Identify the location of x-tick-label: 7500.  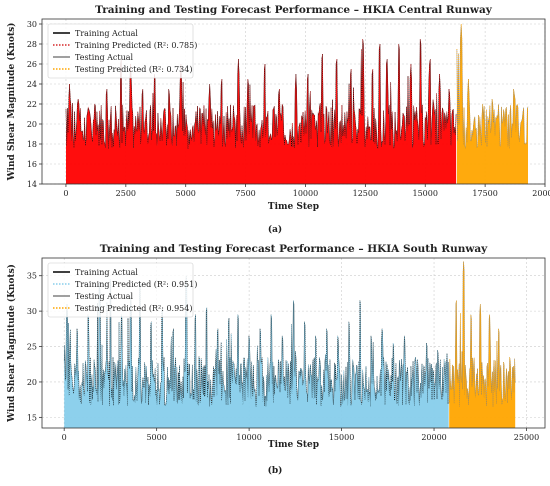
(245, 193).